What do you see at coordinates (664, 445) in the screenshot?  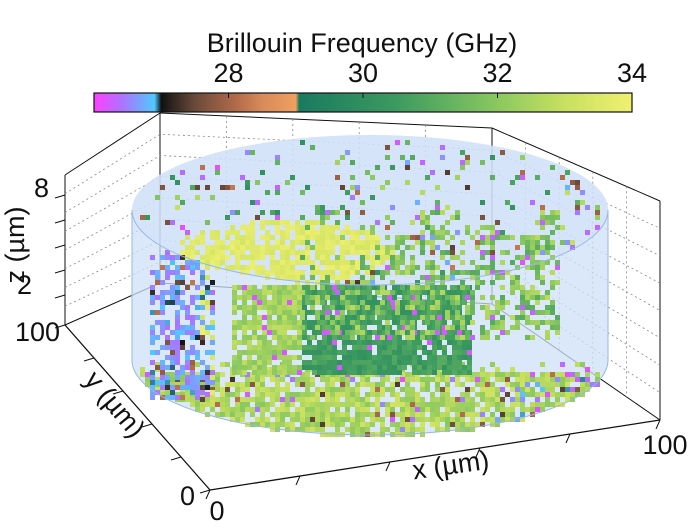 I see `x-tick-100: 100` at bounding box center [664, 445].